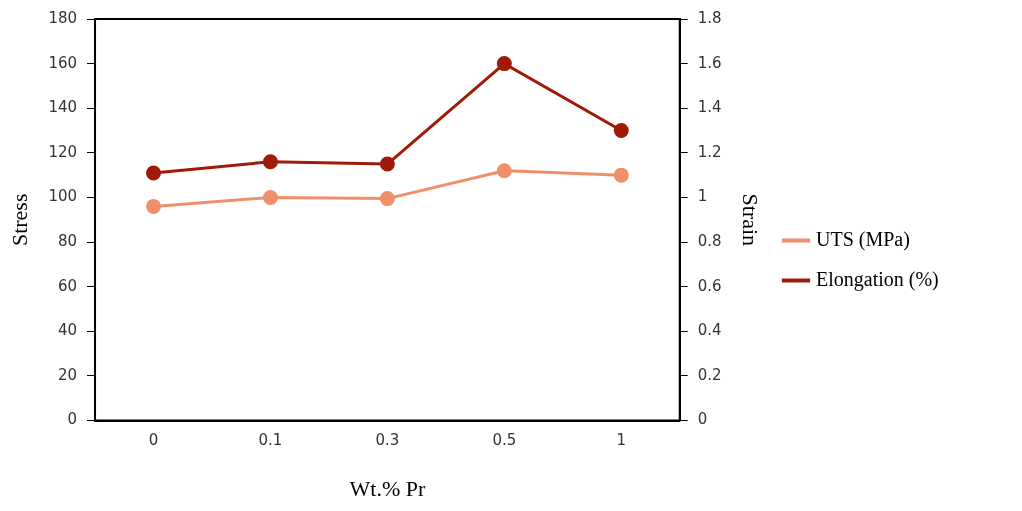 This screenshot has width=1022, height=511. What do you see at coordinates (67, 374) in the screenshot?
I see `y-tick-label: 20` at bounding box center [67, 374].